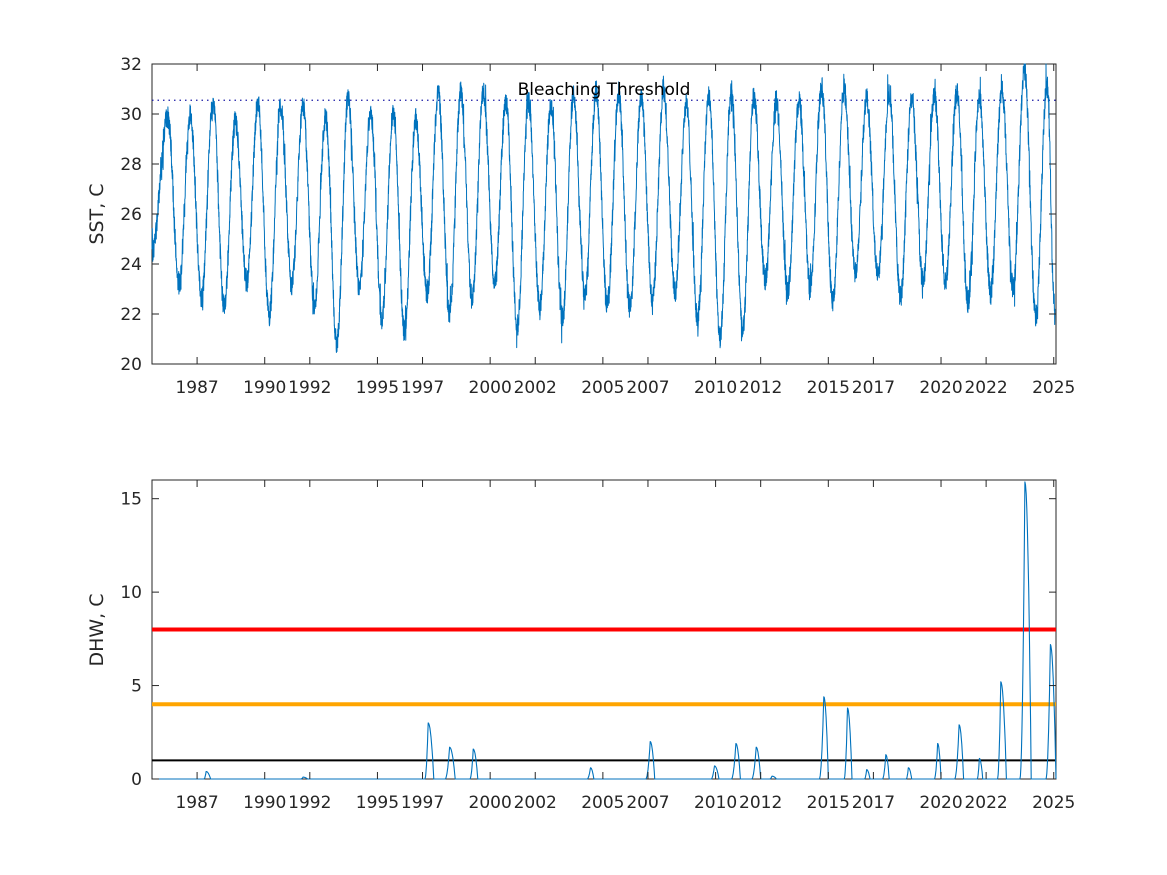 This screenshot has width=1167, height=875. Describe the element at coordinates (535, 388) in the screenshot. I see `sst-xtick-label: 2002` at that location.